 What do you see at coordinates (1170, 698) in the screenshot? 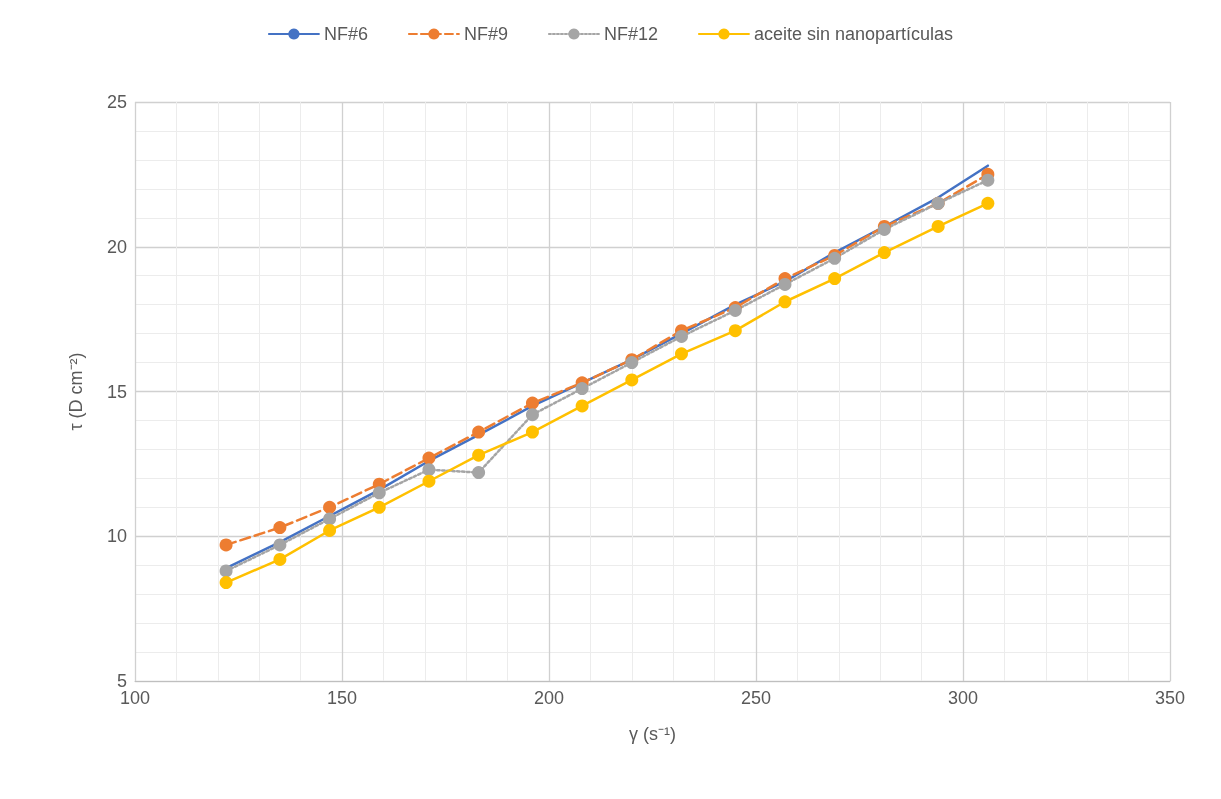
I see `x-tick-label: 350` at bounding box center [1170, 698].